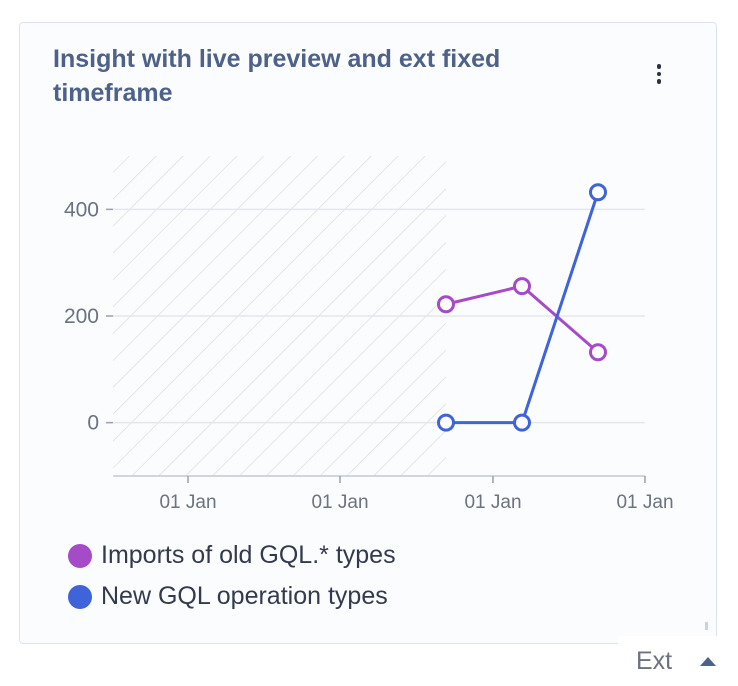 The width and height of the screenshot is (738, 686). I want to click on y-tick-label: 400, so click(81, 209).